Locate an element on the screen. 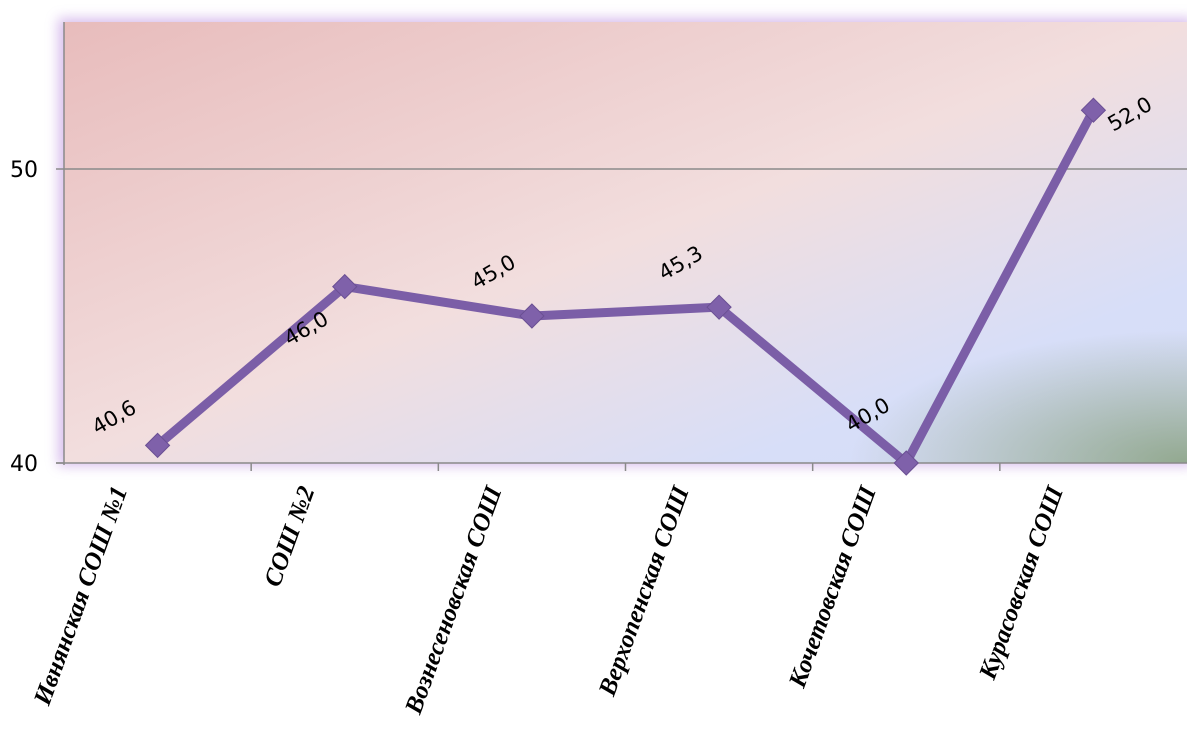 The height and width of the screenshot is (740, 1187). x-category-label: Вознесеновская СОШ is located at coordinates (454, 600).